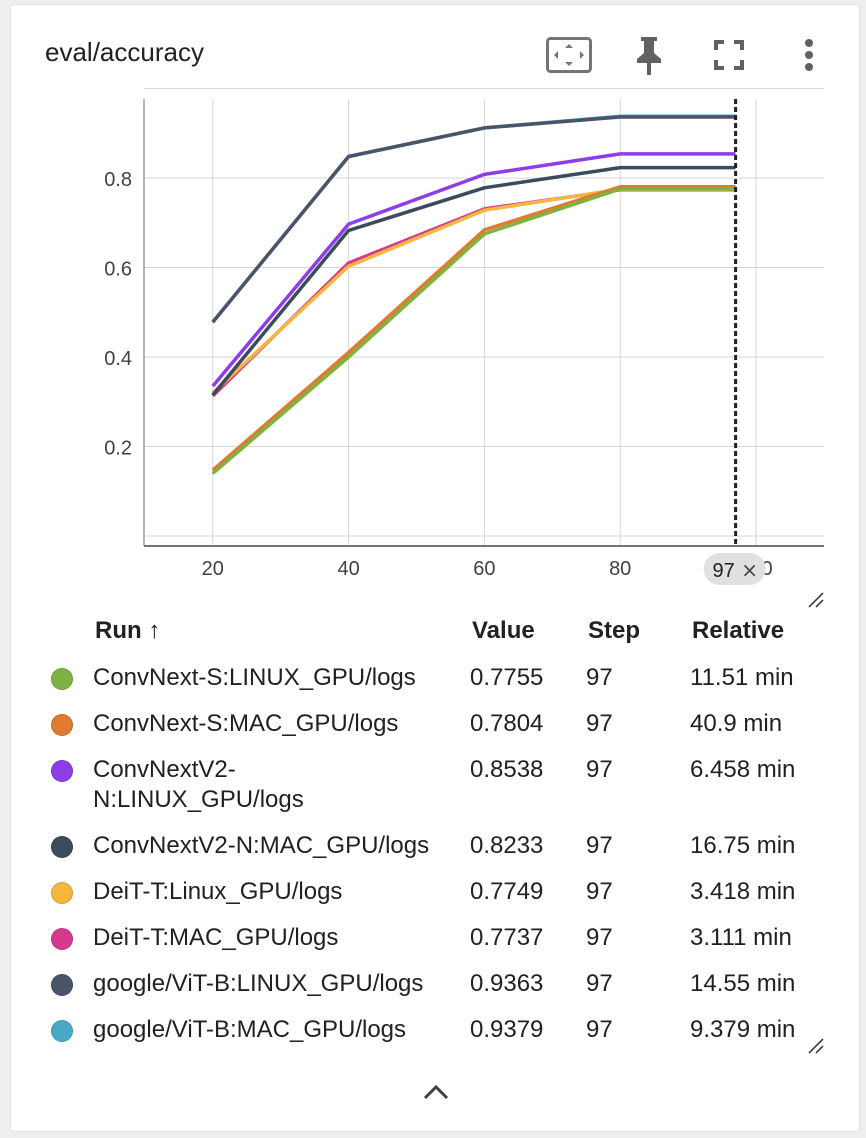 Image resolution: width=866 pixels, height=1138 pixels. Describe the element at coordinates (742, 677) in the screenshot. I see `run-relative-time: 11.51 min` at that location.